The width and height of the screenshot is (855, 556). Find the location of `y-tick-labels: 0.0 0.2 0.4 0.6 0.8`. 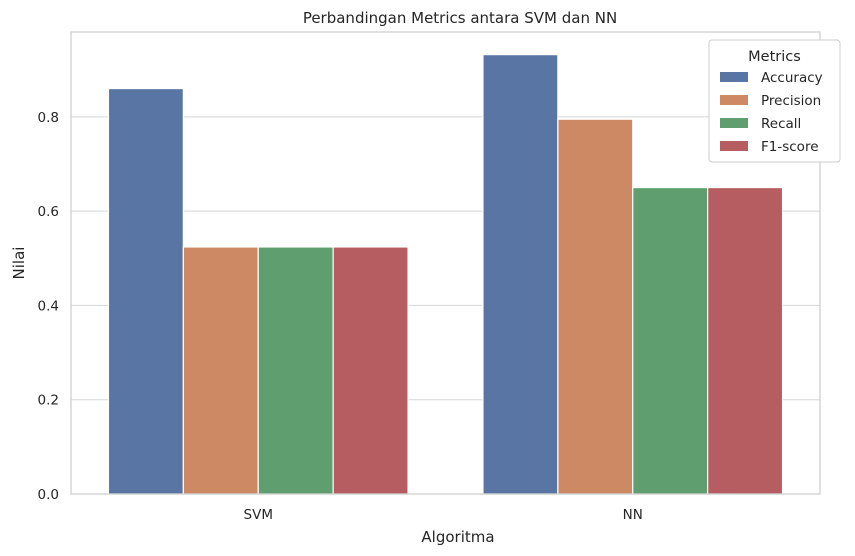

y-tick-labels: 0.0 0.2 0.4 0.6 0.8 is located at coordinates (48, 306).